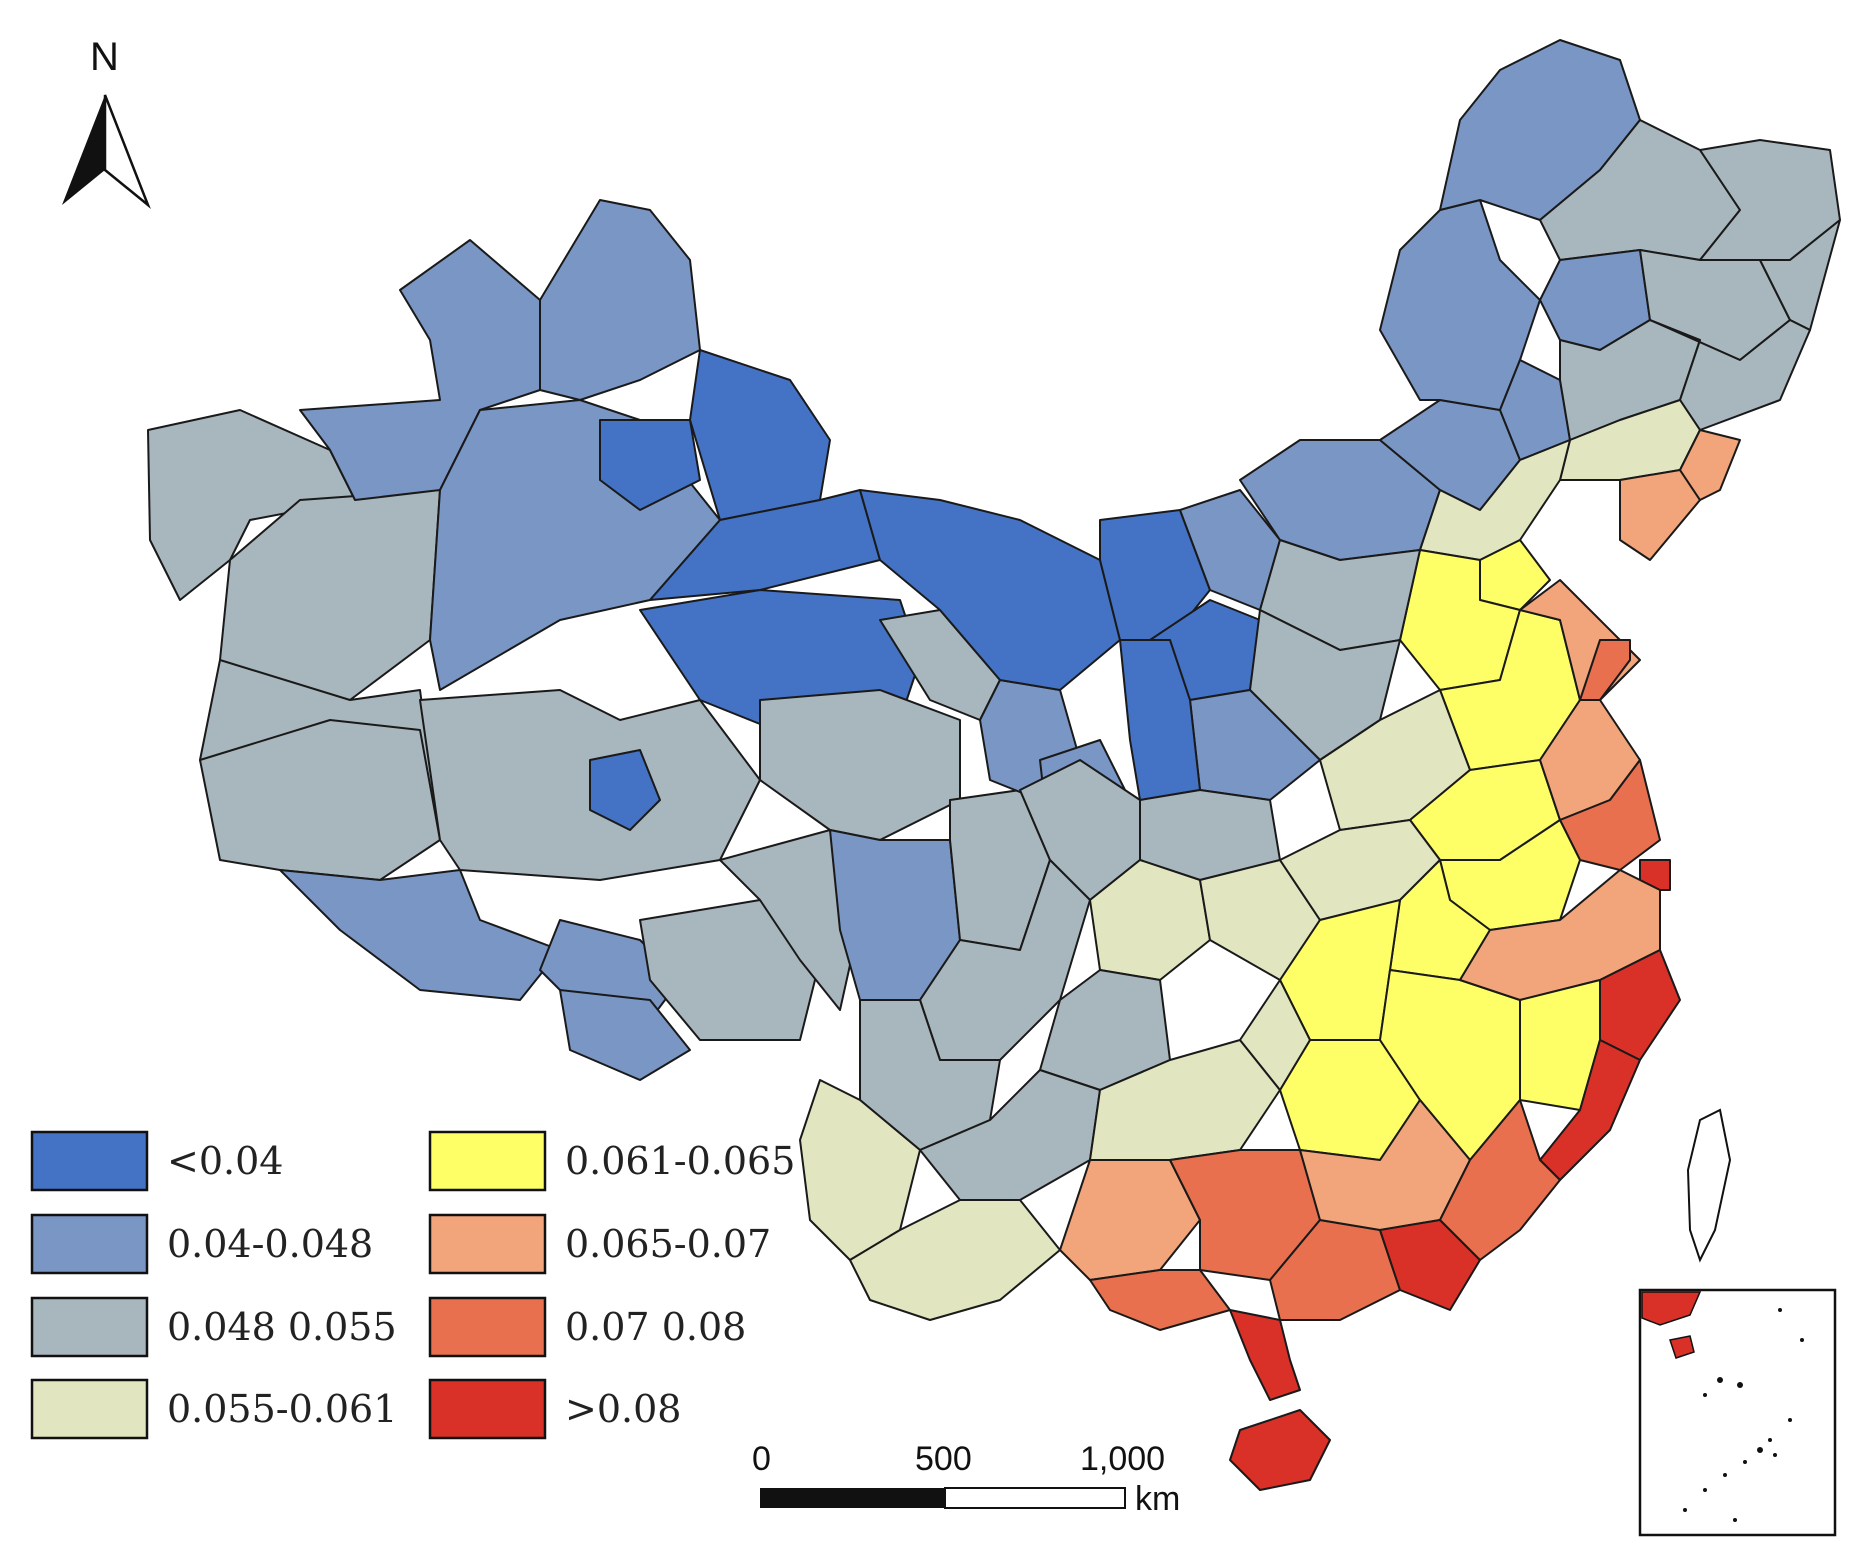 The image size is (1851, 1567). Describe the element at coordinates (1265, 1355) in the screenshot. I see `region-leizhou` at that location.